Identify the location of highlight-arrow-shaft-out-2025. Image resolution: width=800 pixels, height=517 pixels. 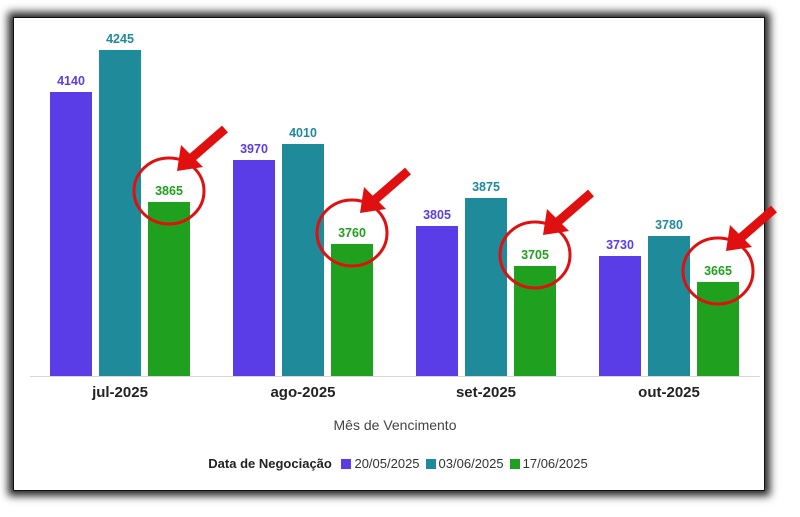
(755, 225).